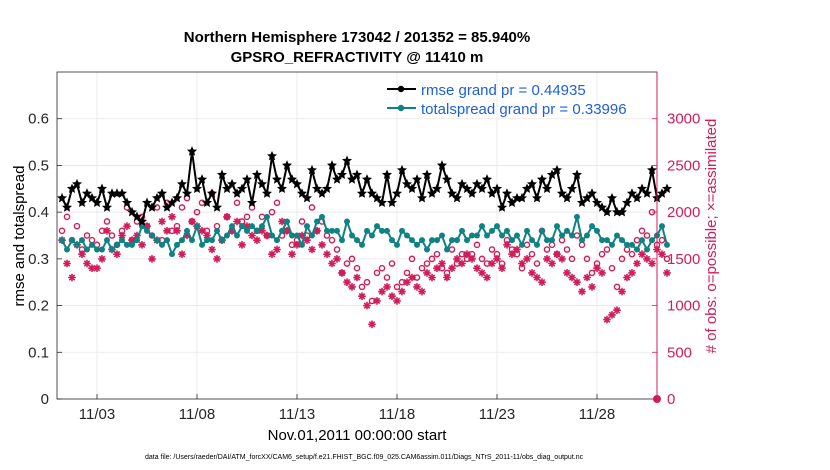 This screenshot has height=470, width=830. Describe the element at coordinates (364, 186) in the screenshot. I see `series-rmse` at that location.